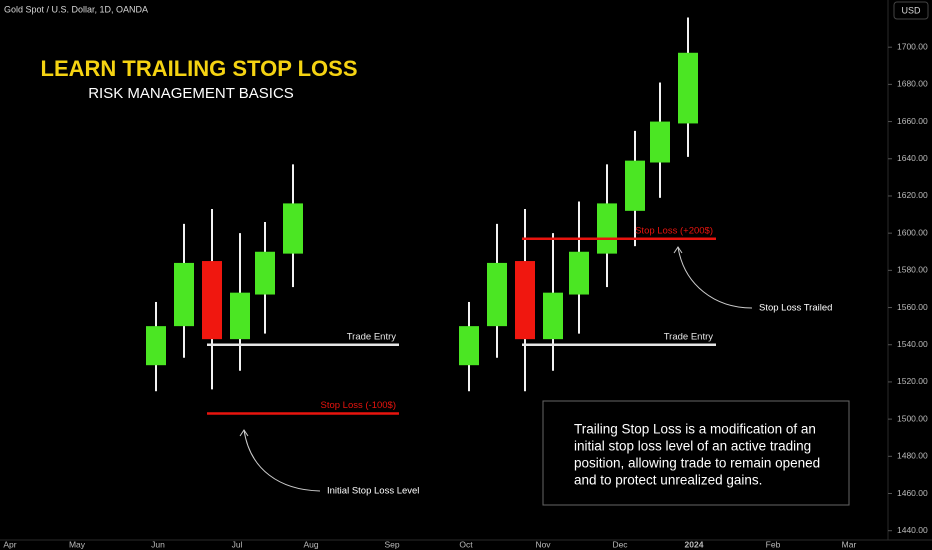 This screenshot has width=932, height=550. Describe the element at coordinates (795, 308) in the screenshot. I see `annotation: Stop Loss Trailed` at that location.